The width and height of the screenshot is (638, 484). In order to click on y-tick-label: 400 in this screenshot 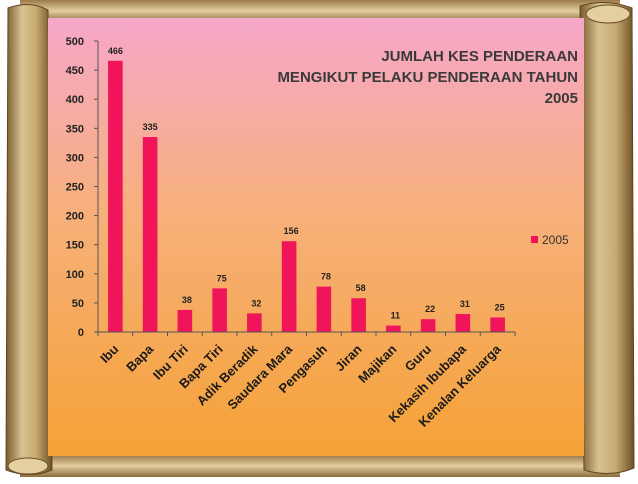, I will do `click(75, 100)`.